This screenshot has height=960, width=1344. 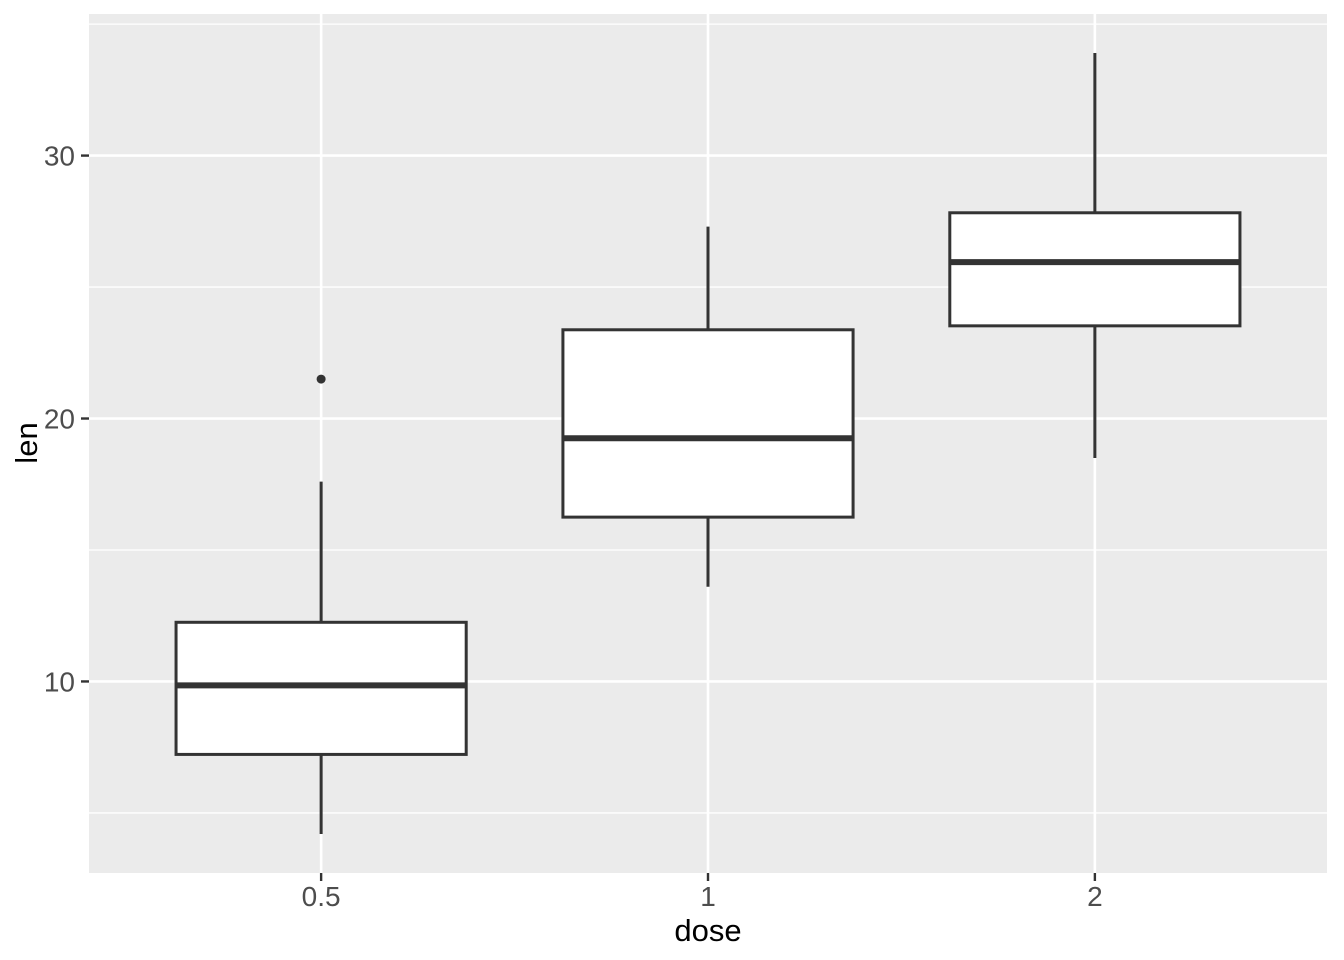 What do you see at coordinates (59, 419) in the screenshot?
I see `y-tick-label: 20` at bounding box center [59, 419].